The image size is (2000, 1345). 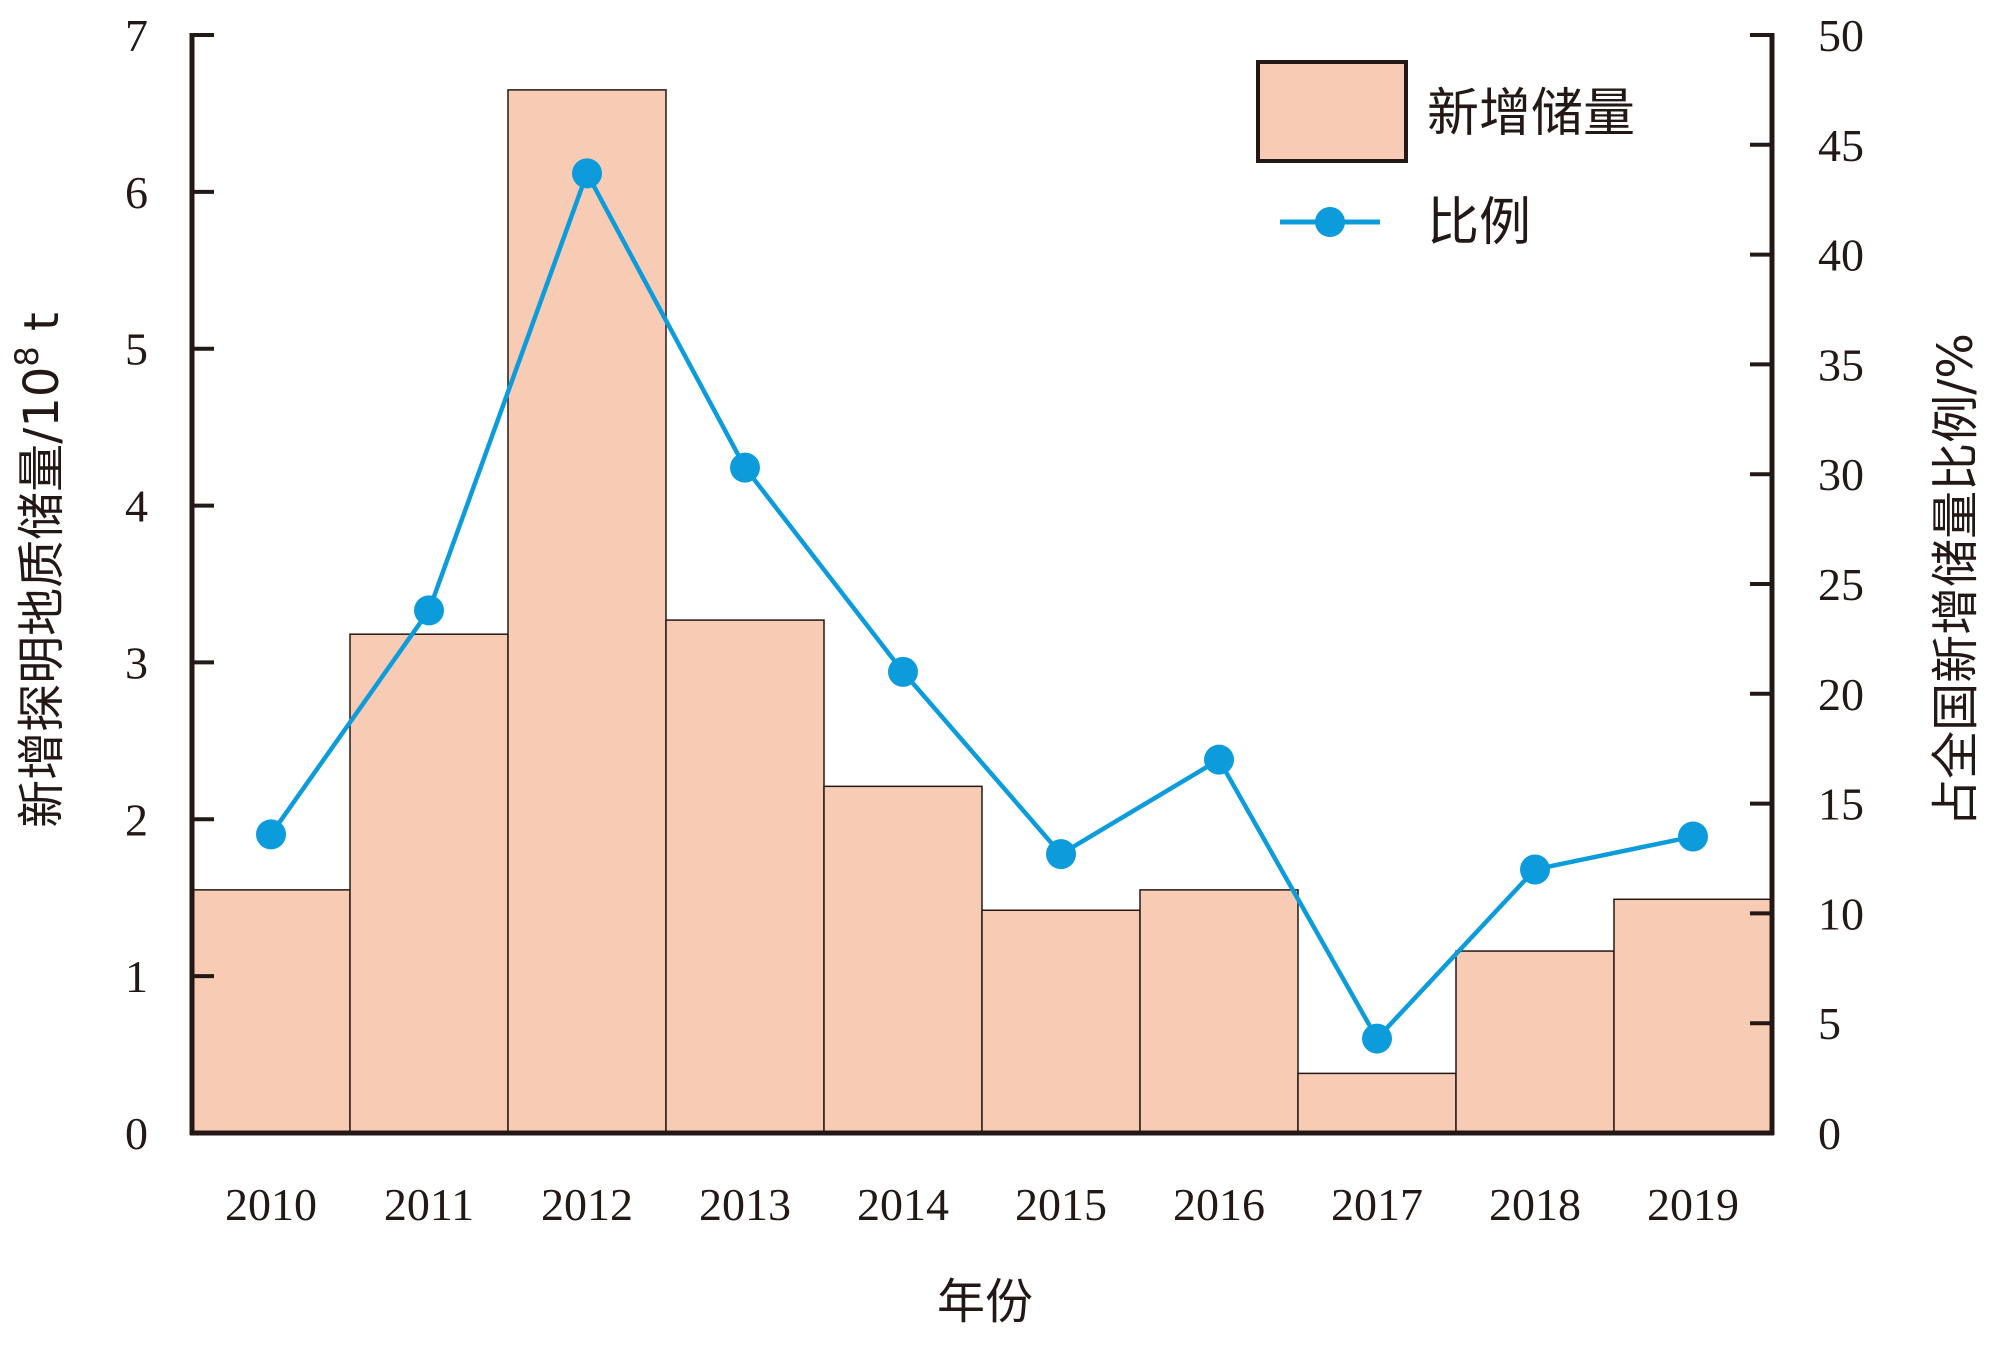 I want to click on x-tick-label: 2010, so click(x=271, y=1204).